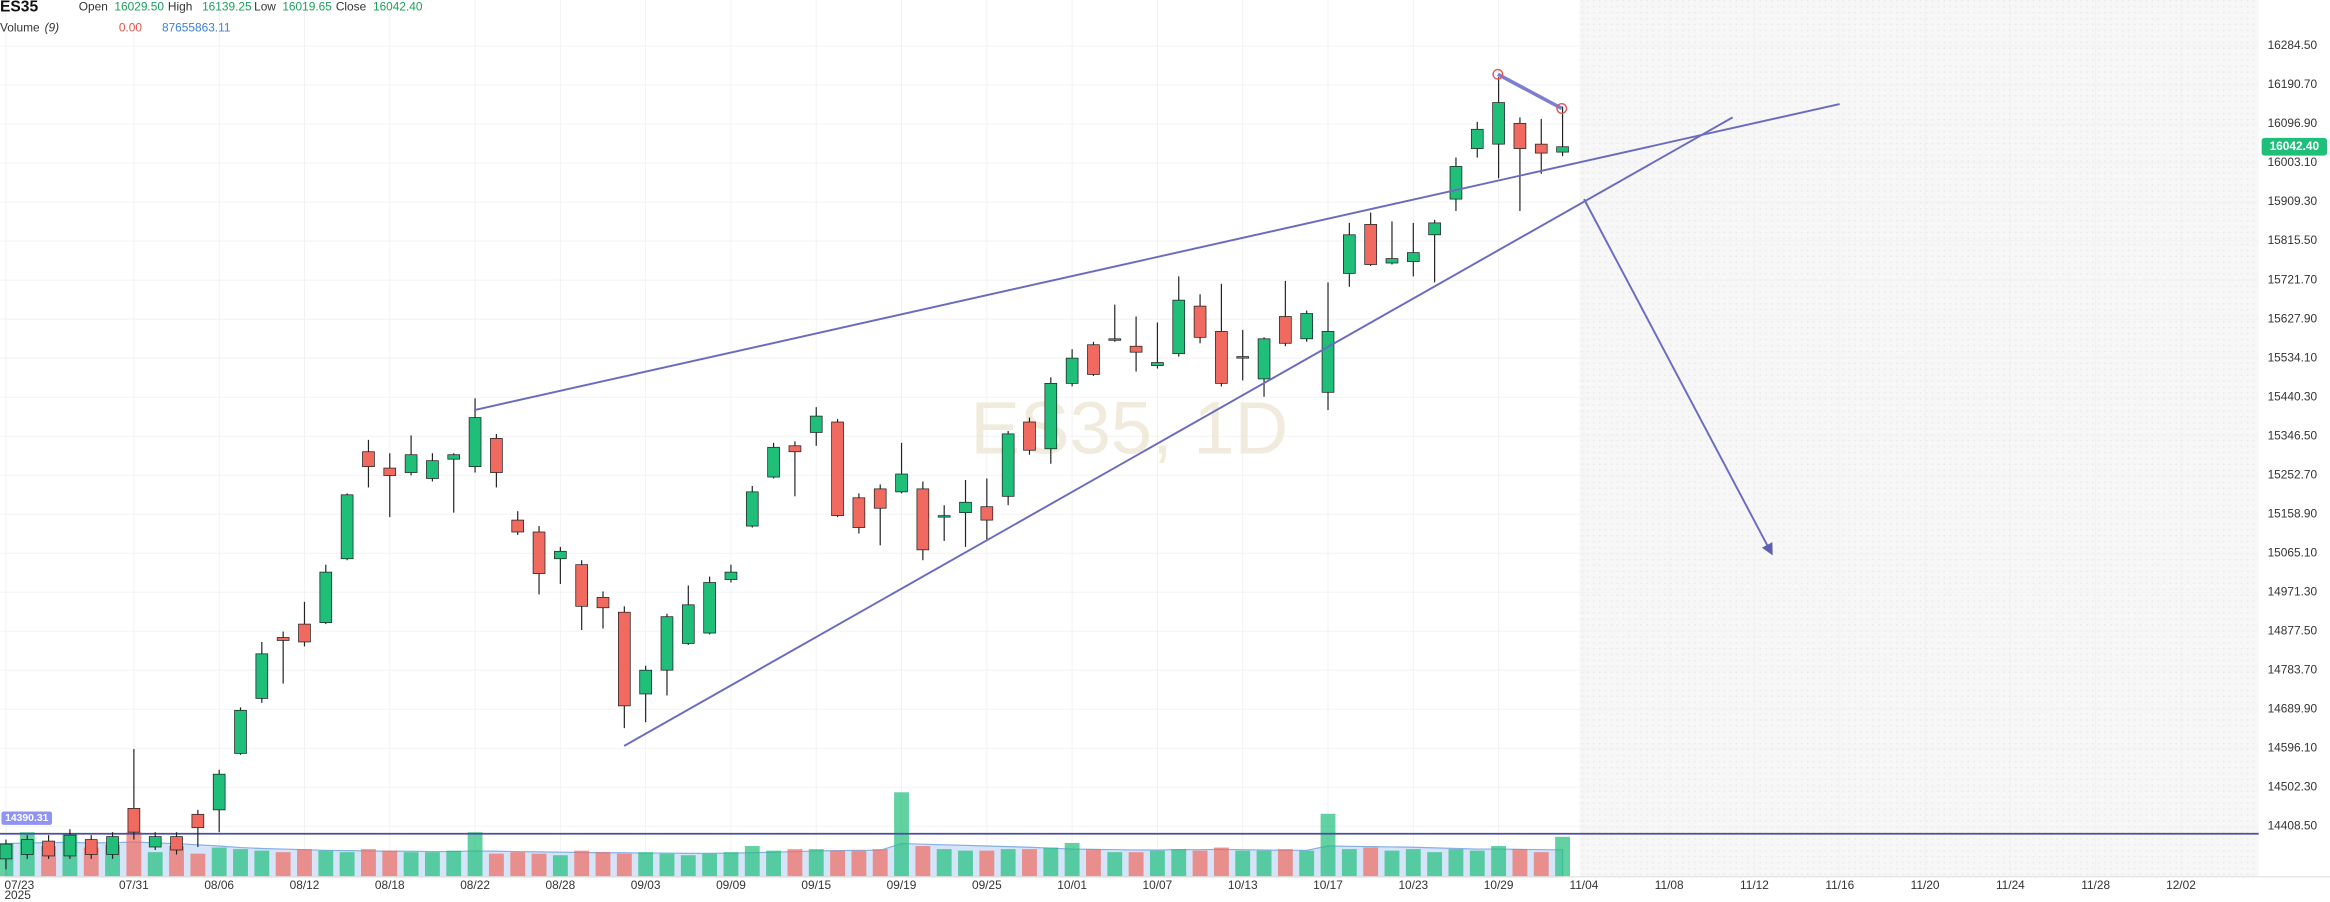 This screenshot has width=2330, height=902. What do you see at coordinates (307, 7) in the screenshot?
I see `legend-value: 16019.65` at bounding box center [307, 7].